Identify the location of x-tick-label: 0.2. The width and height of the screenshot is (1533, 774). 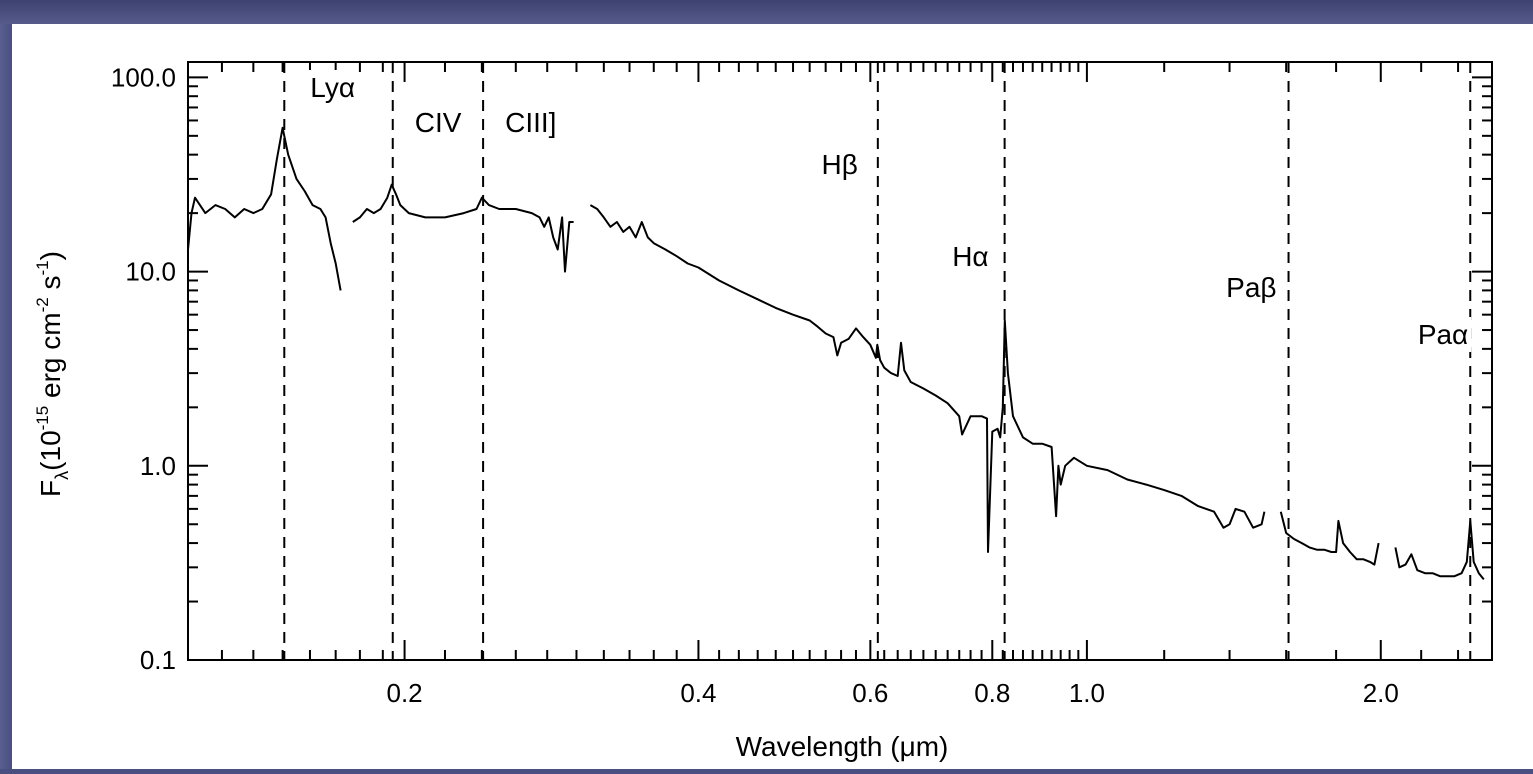
(404, 693).